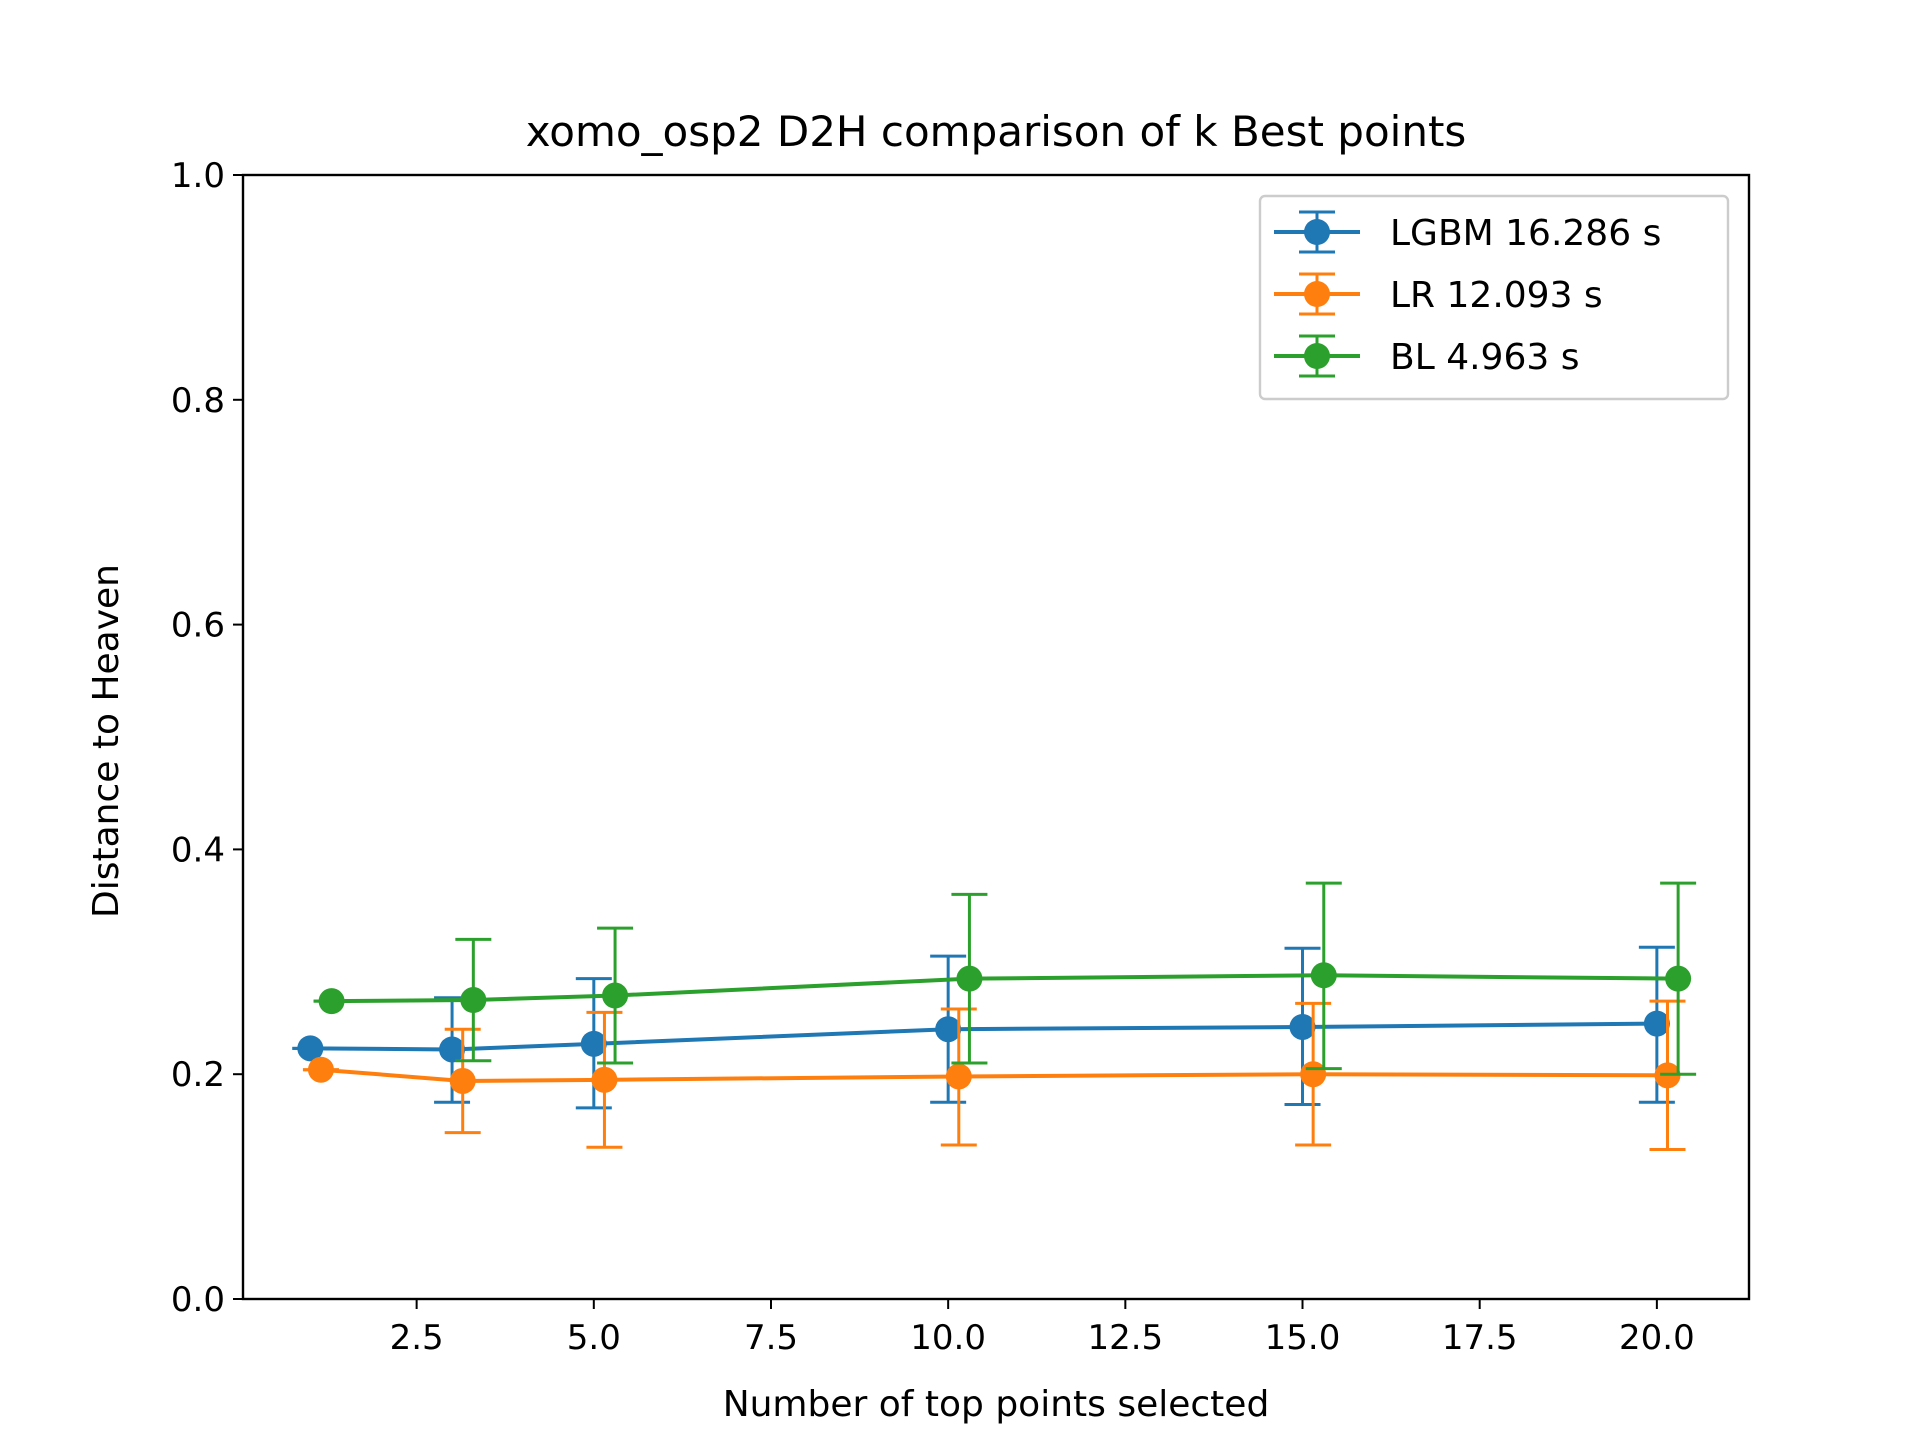 The width and height of the screenshot is (1920, 1444). What do you see at coordinates (996, 1404) in the screenshot?
I see `x-axis-label: Number of top points selected` at bounding box center [996, 1404].